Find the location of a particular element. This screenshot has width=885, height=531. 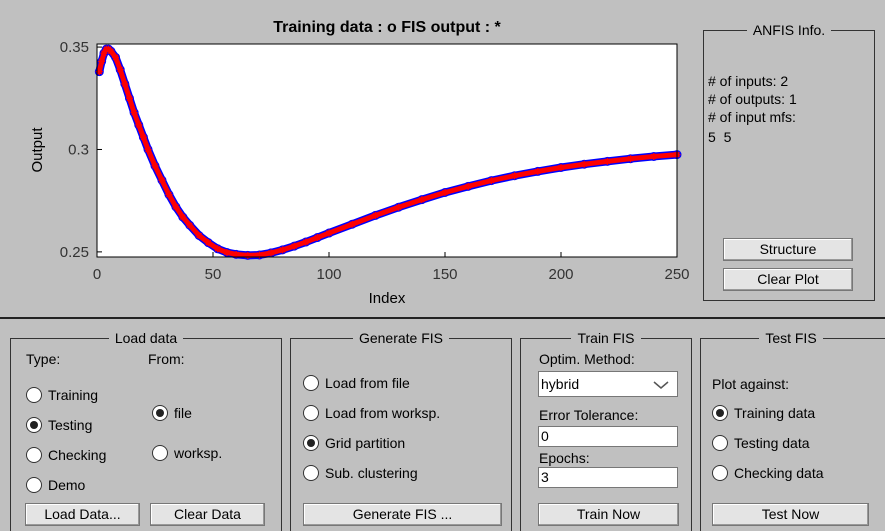

x-tick-label: 150 is located at coordinates (444, 274).